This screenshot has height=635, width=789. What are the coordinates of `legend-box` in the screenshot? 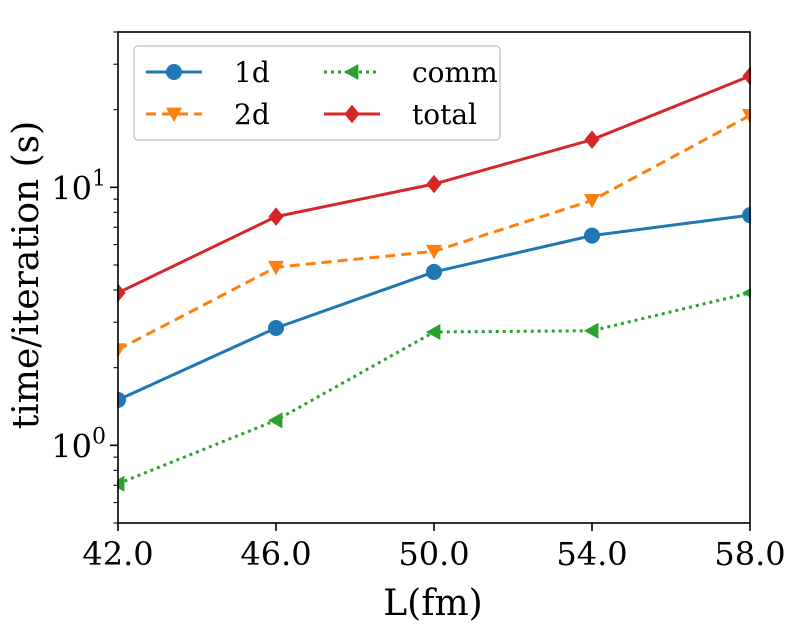 It's located at (317, 93).